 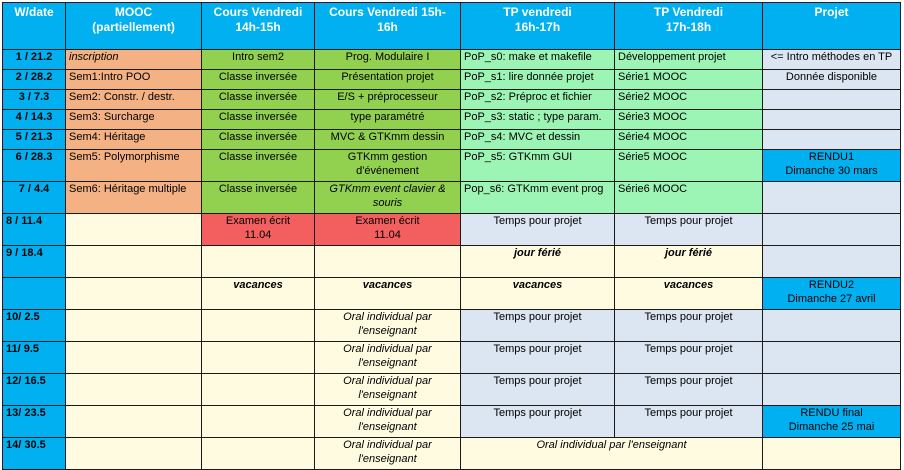 I want to click on header-cours-1: Cours Vendredi 14h-15h, so click(x=258, y=26).